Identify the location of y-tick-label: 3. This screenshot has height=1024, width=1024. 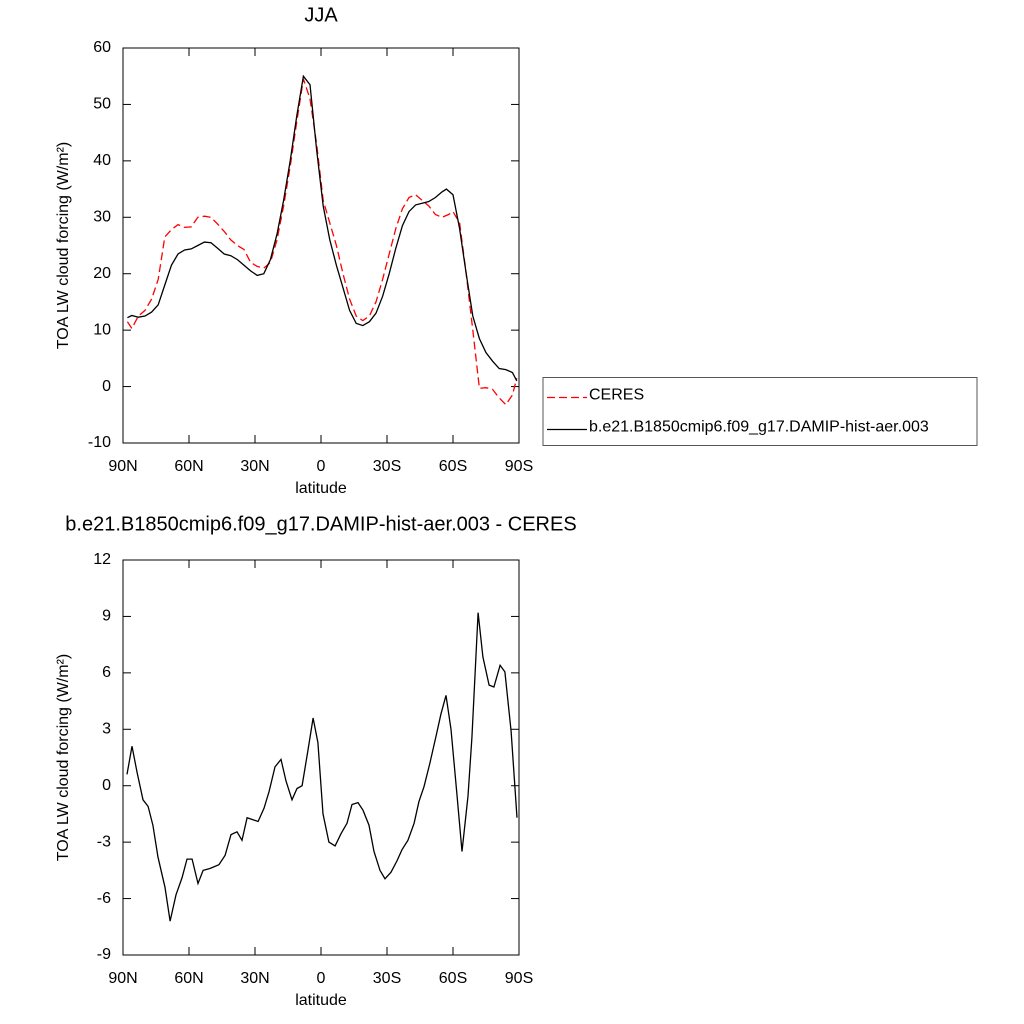
(106, 729).